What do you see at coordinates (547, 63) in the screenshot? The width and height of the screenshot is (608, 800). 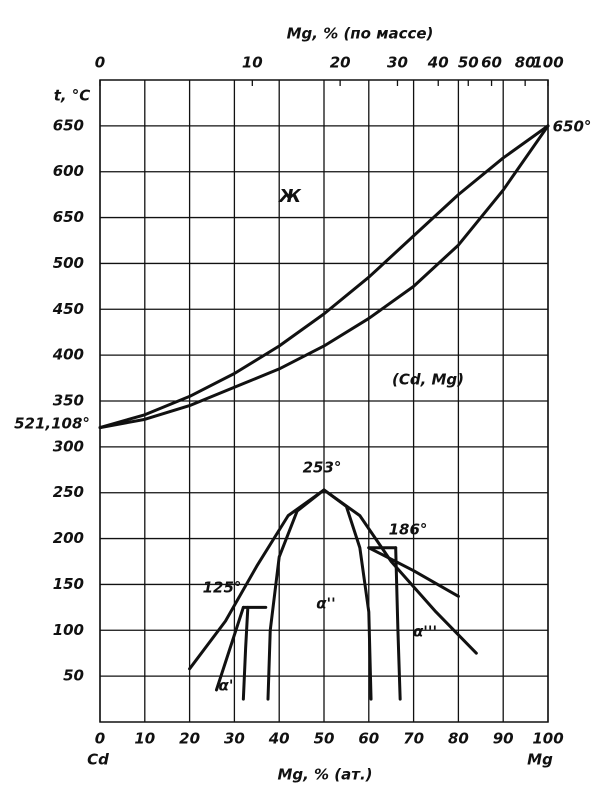 I see `x2-tick-label: 100` at bounding box center [547, 63].